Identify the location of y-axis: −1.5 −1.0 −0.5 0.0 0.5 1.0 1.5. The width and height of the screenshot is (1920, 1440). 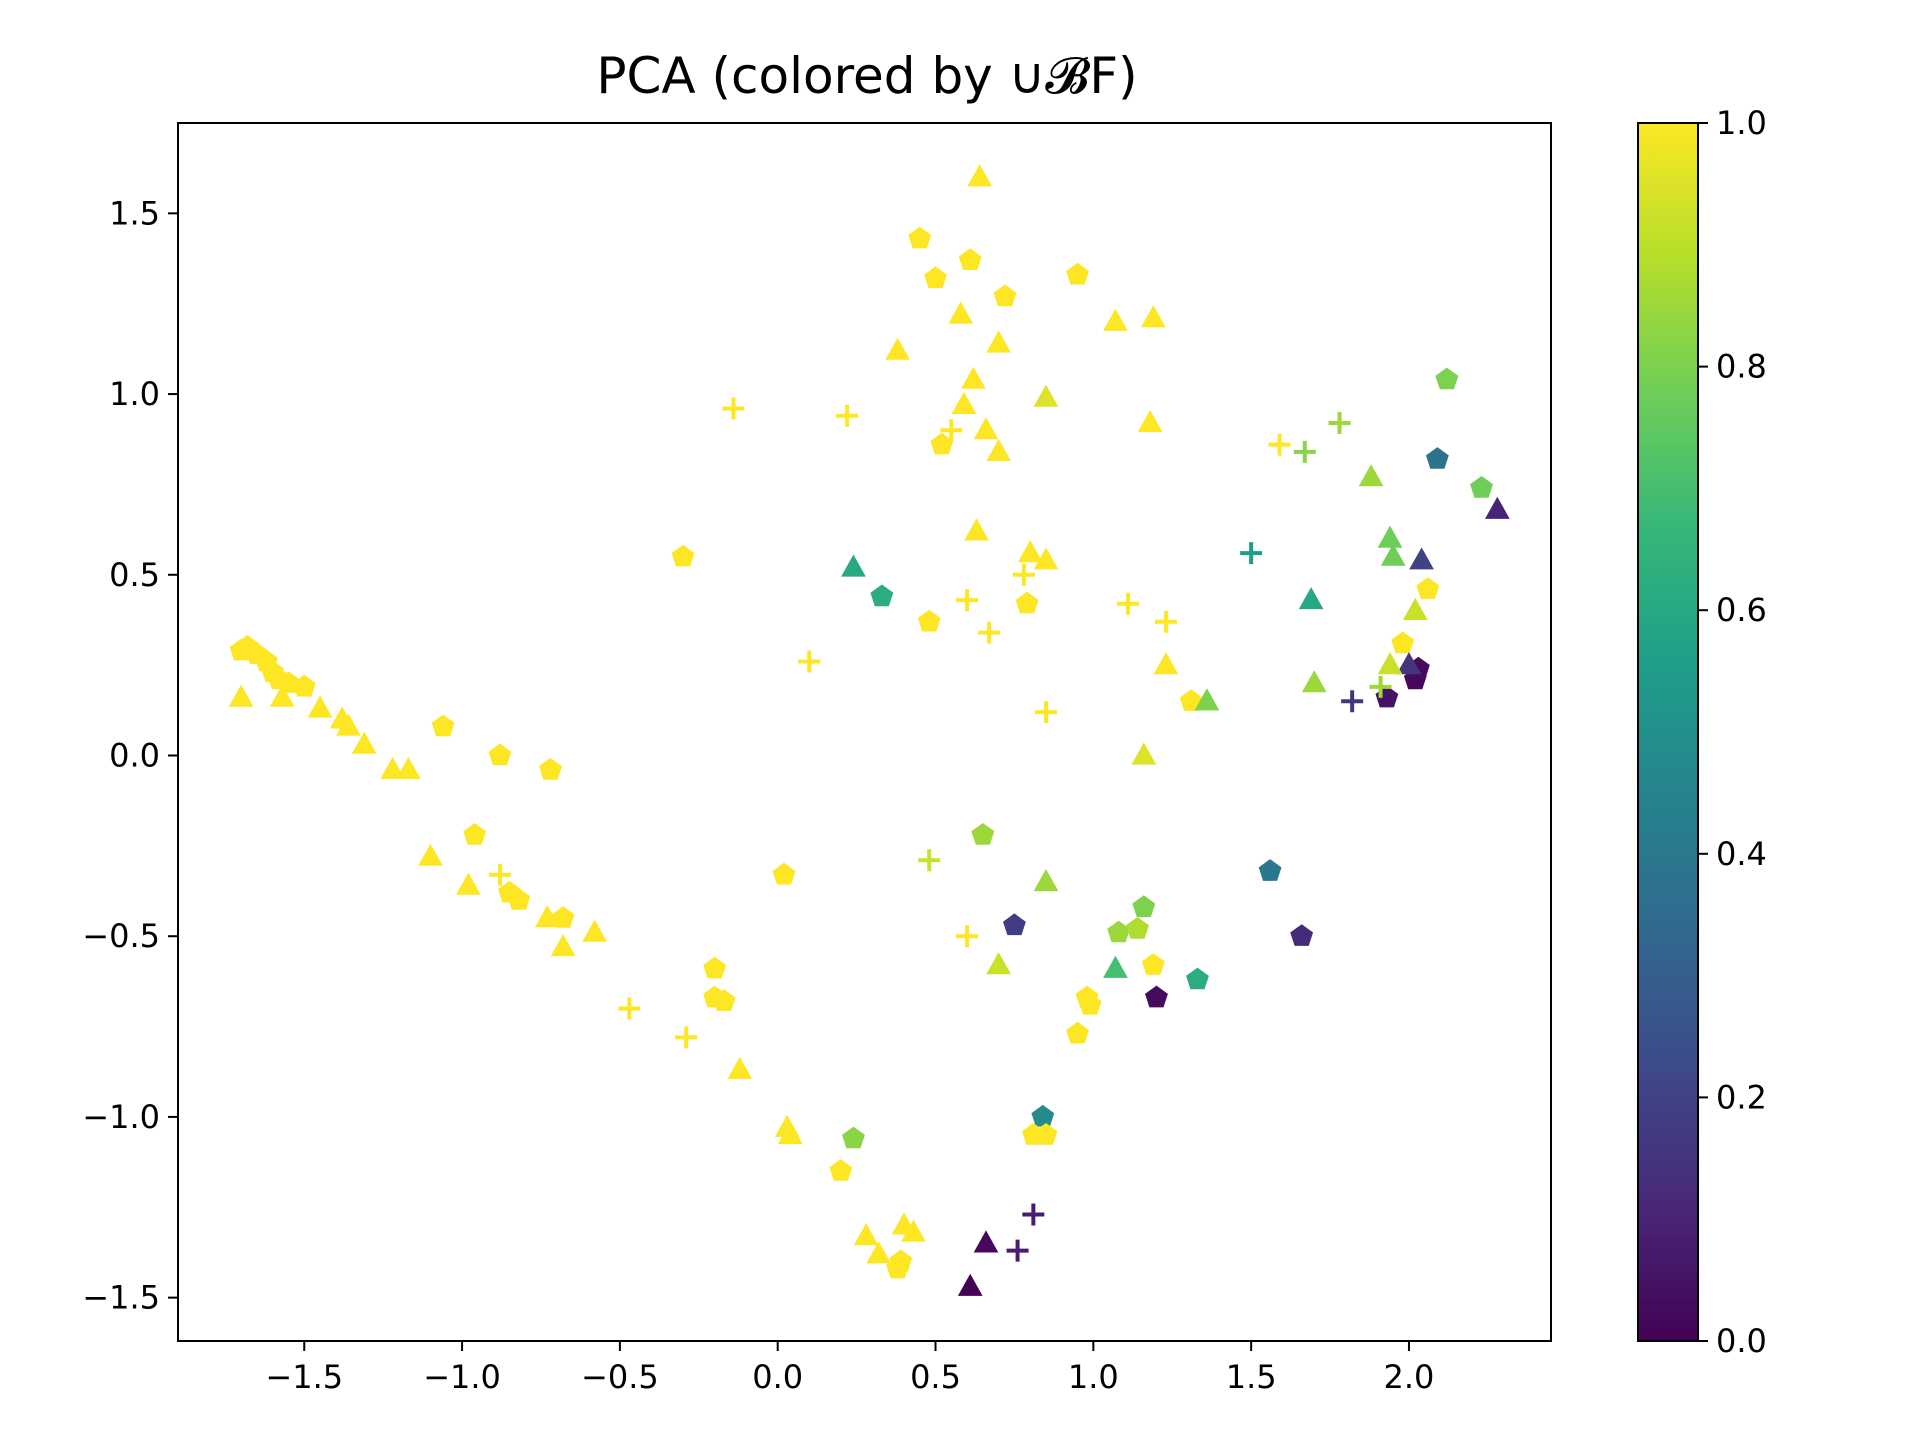
(130, 755).